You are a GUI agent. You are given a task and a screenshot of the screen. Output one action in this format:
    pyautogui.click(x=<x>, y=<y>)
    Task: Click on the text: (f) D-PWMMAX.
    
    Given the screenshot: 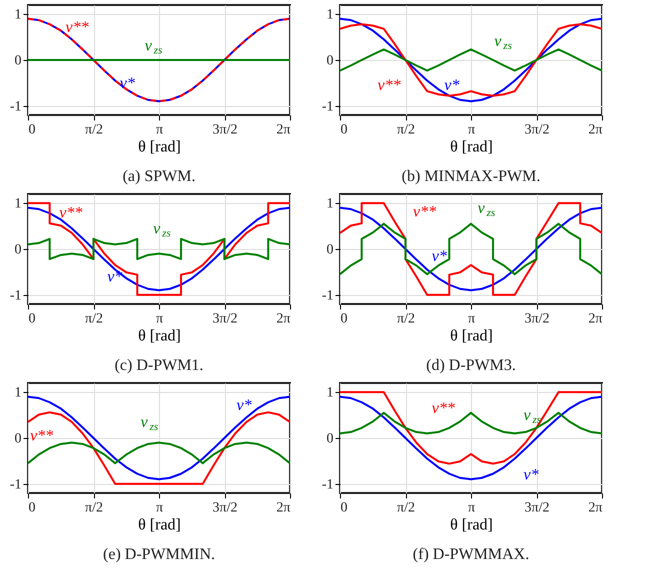 What is the action you would take?
    pyautogui.click(x=471, y=554)
    